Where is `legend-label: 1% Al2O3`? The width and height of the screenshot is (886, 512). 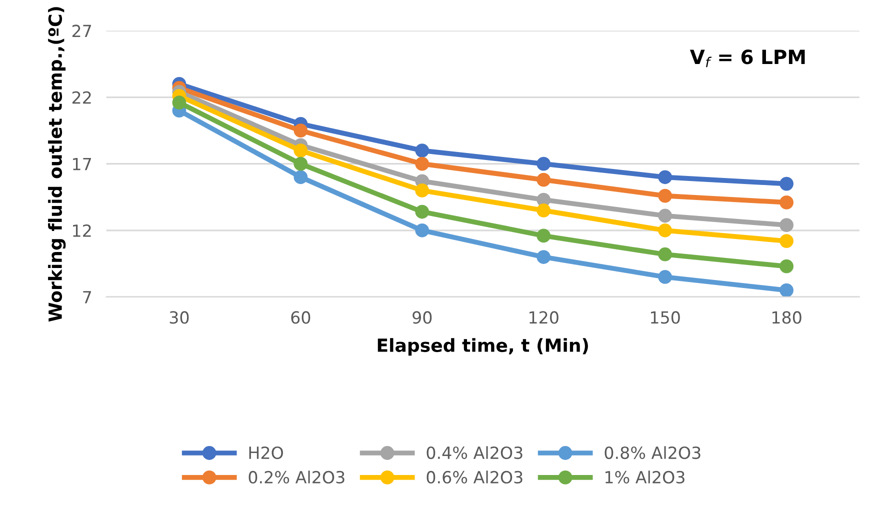
legend-label: 1% Al2O3 is located at coordinates (644, 477).